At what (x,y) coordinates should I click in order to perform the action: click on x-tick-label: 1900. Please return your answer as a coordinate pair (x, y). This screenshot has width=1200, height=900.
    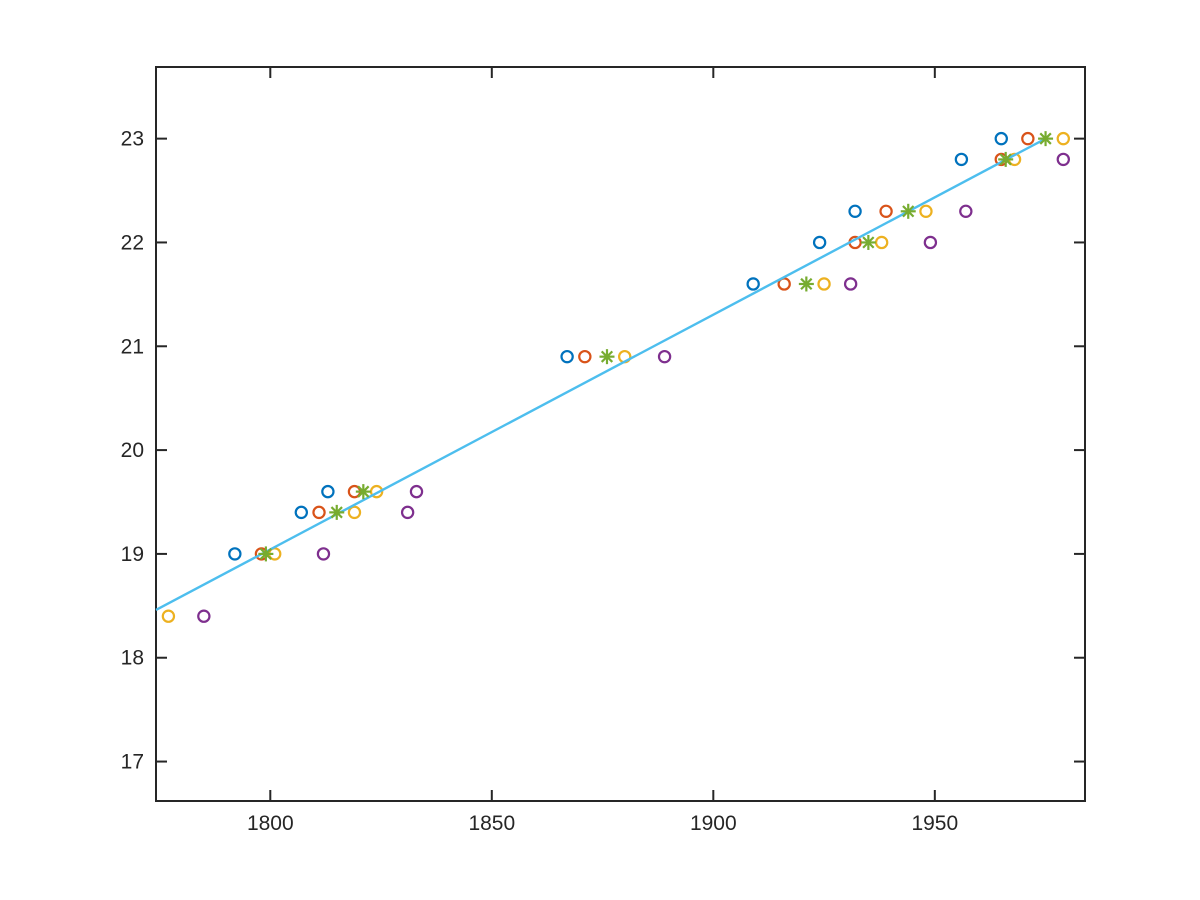
    Looking at the image, I should click on (713, 823).